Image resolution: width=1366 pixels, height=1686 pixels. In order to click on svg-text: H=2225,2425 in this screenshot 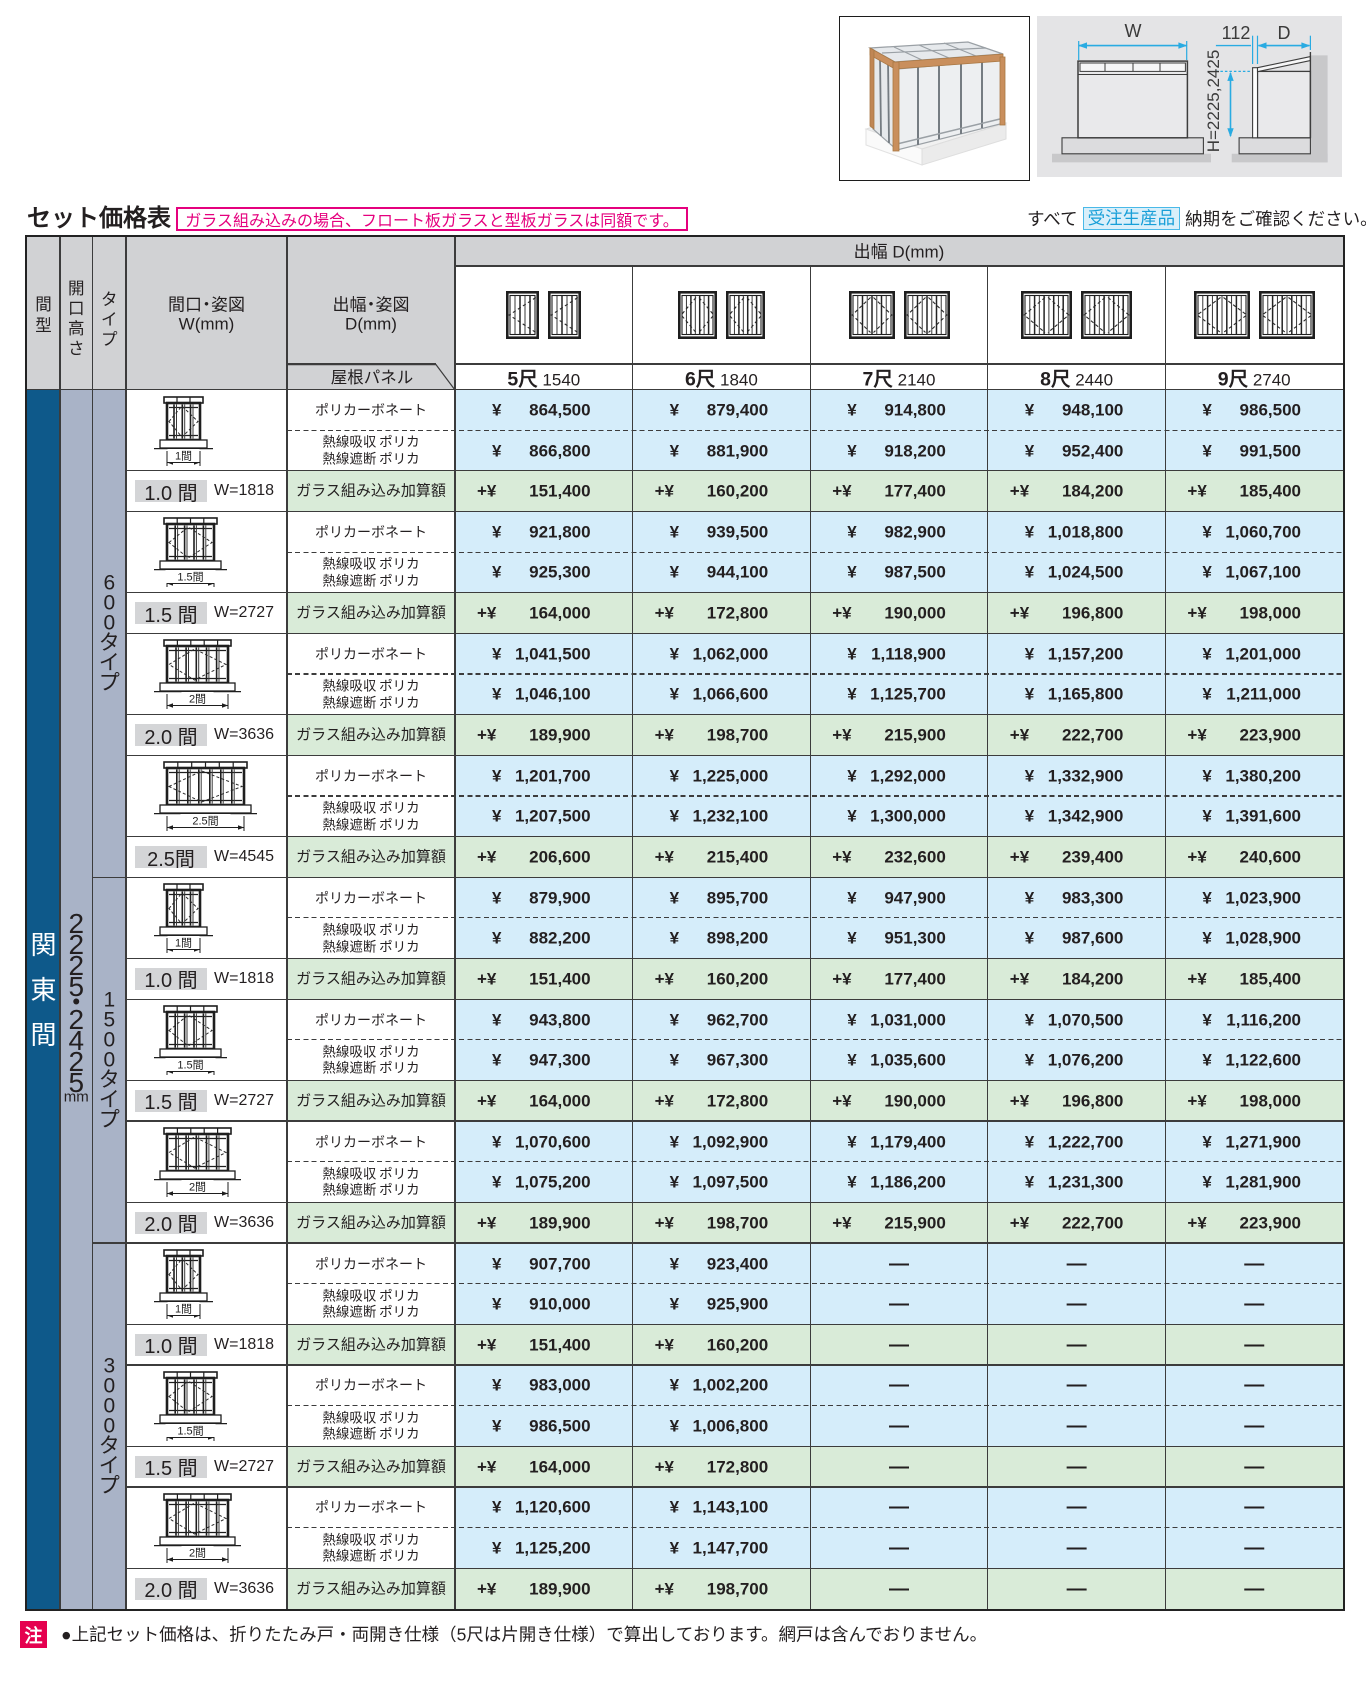, I will do `click(1213, 101)`.